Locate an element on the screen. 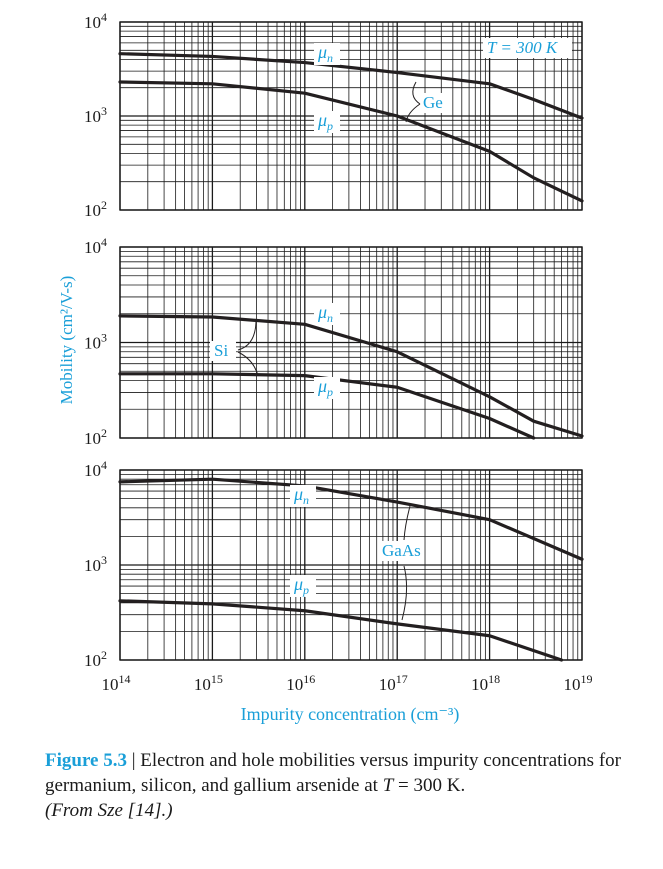 The image size is (663, 869). curve-gaas-mu-p is located at coordinates (341, 630).